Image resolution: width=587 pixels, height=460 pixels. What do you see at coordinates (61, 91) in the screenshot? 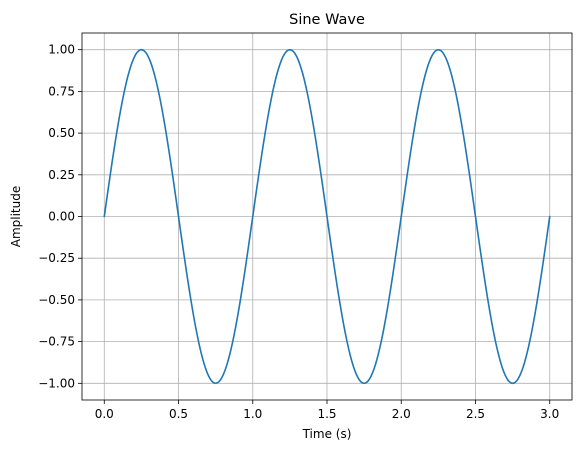
I see `y-tick-label: 0.75` at bounding box center [61, 91].